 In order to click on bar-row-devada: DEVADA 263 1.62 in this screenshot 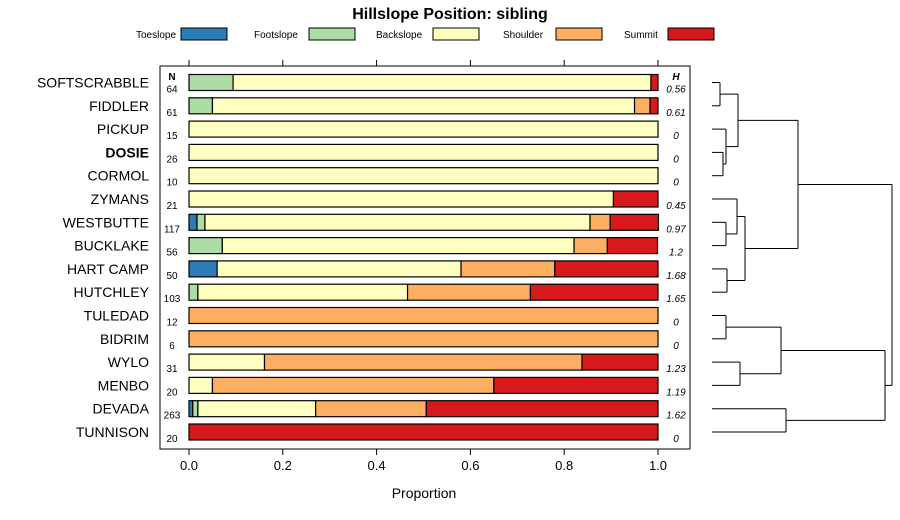, I will do `click(389, 411)`.